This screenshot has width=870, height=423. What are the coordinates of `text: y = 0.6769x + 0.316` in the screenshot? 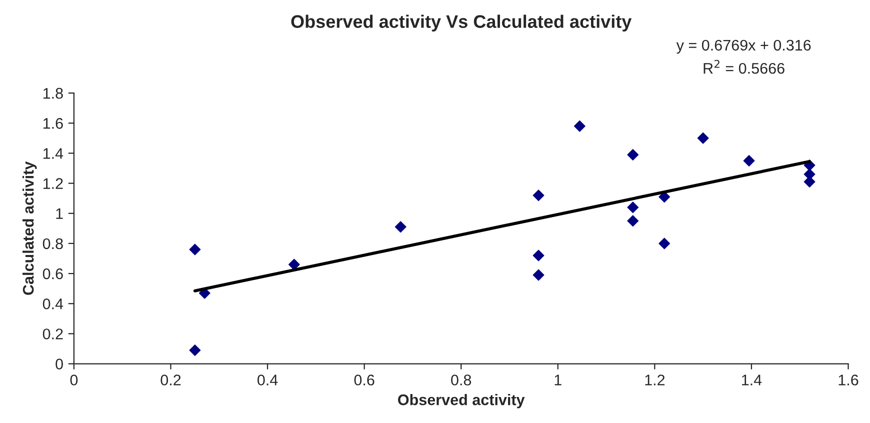 It's located at (743, 47).